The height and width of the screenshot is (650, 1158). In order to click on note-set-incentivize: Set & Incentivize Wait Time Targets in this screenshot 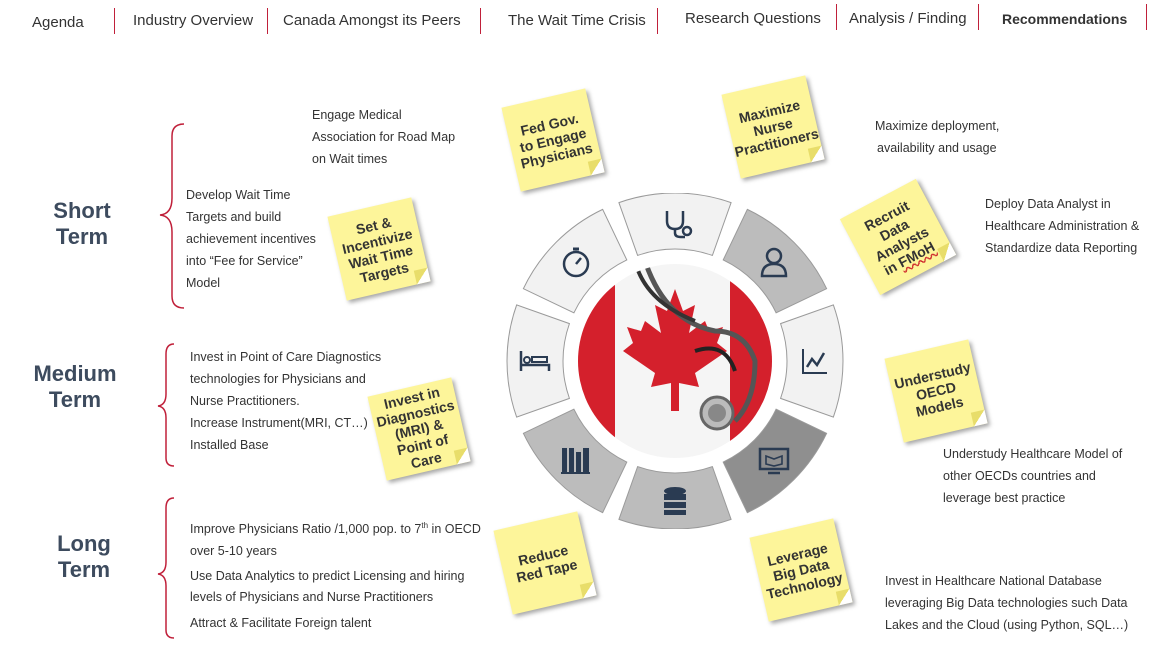, I will do `click(379, 249)`.